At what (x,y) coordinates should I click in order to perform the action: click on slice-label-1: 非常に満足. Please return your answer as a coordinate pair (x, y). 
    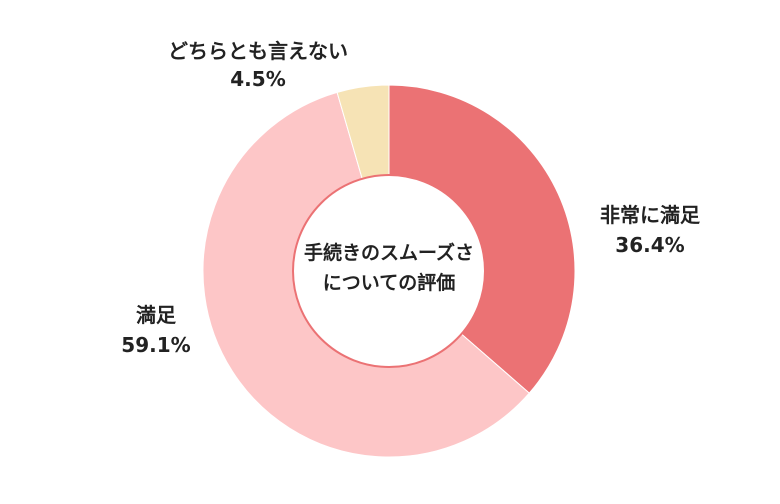
    Looking at the image, I should click on (650, 215).